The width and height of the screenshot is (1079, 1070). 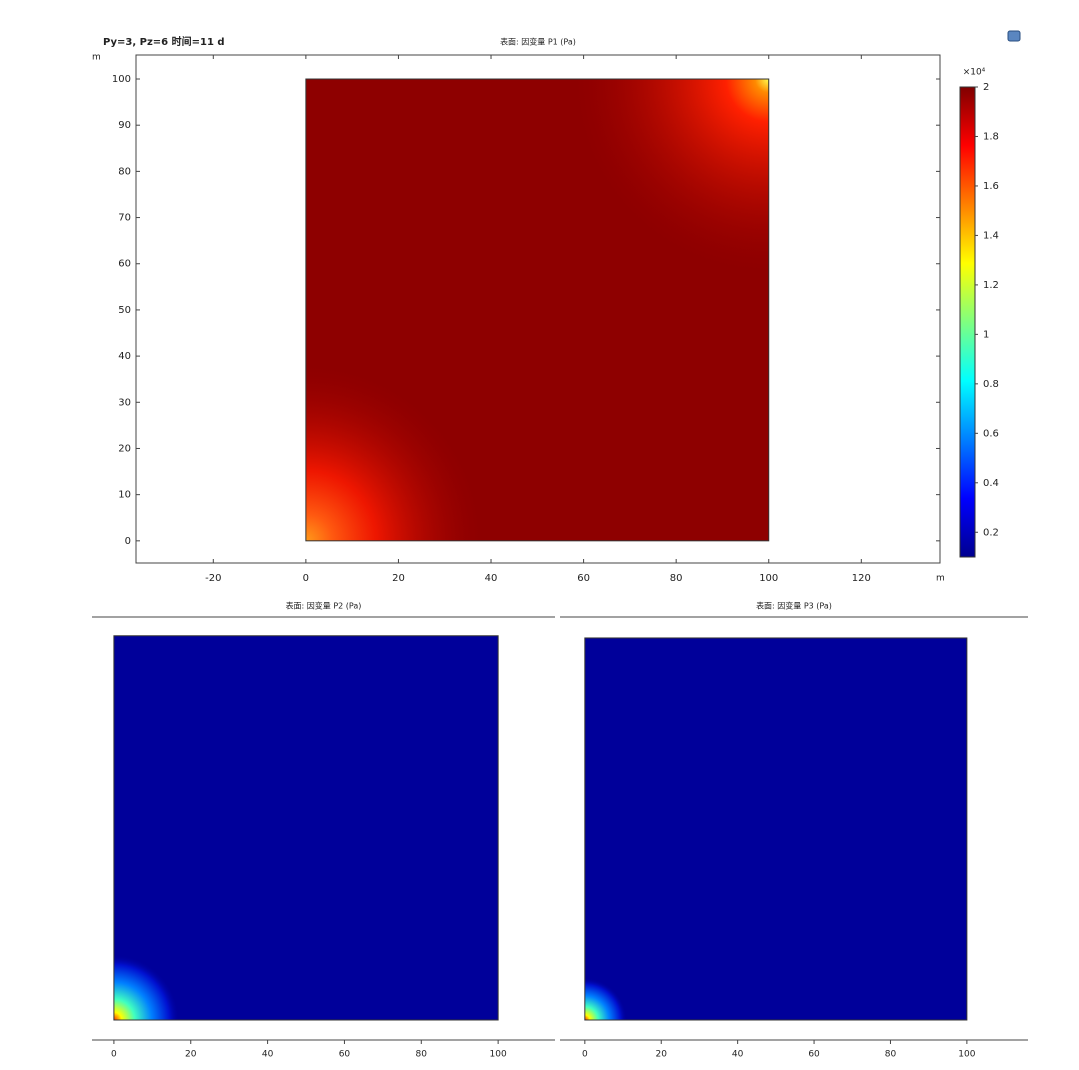 What do you see at coordinates (538, 42) in the screenshot?
I see `plot-title: 表面: 因变量 P1 (Pa)` at bounding box center [538, 42].